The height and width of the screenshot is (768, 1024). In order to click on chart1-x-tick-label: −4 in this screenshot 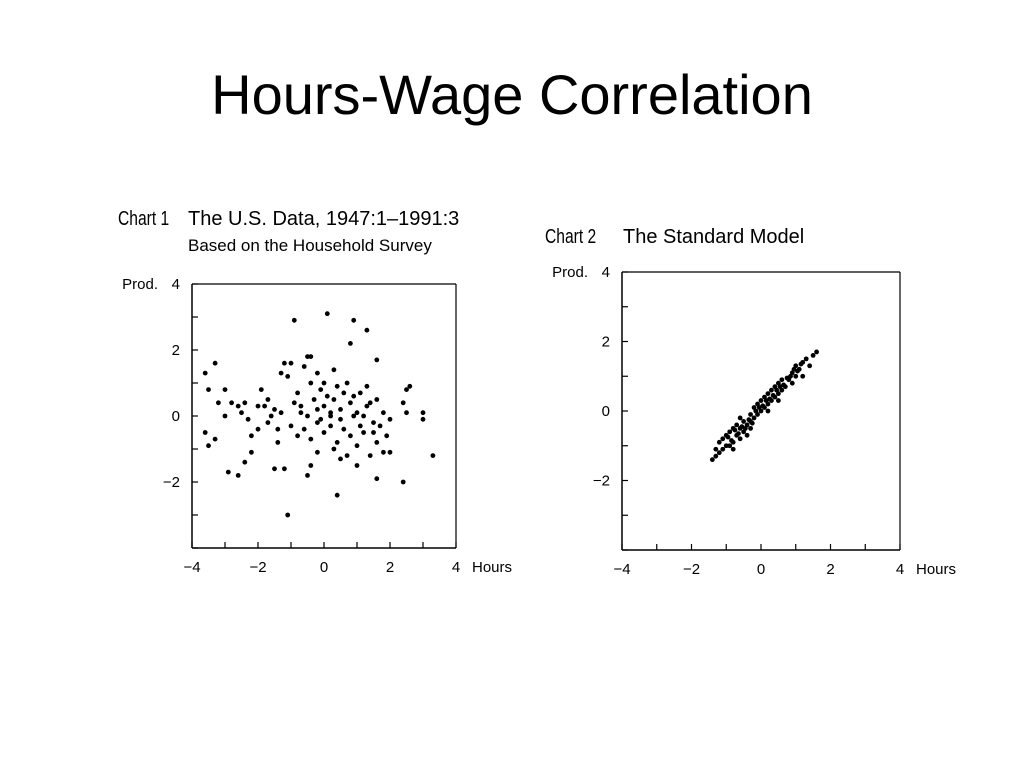, I will do `click(191, 567)`.